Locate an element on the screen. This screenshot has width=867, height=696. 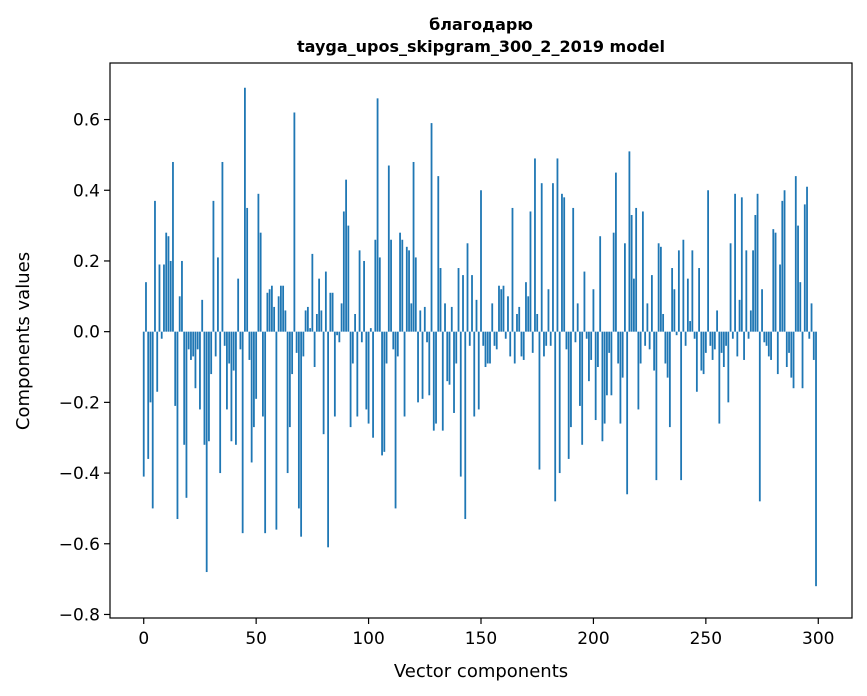
x-tick-label: 0 is located at coordinates (143, 639).